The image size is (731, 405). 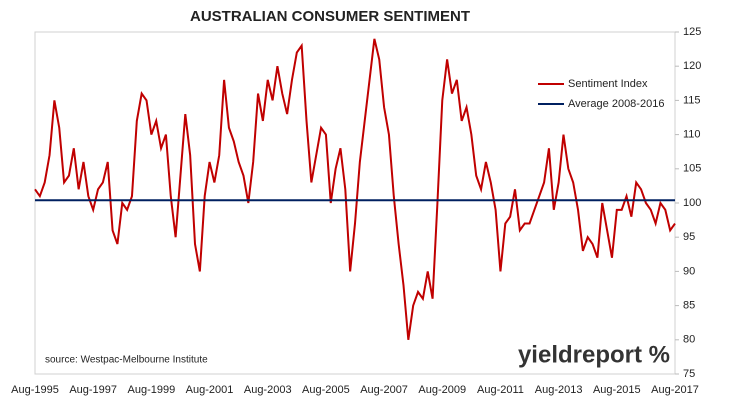 What do you see at coordinates (692, 66) in the screenshot?
I see `y-tick-label: 120` at bounding box center [692, 66].